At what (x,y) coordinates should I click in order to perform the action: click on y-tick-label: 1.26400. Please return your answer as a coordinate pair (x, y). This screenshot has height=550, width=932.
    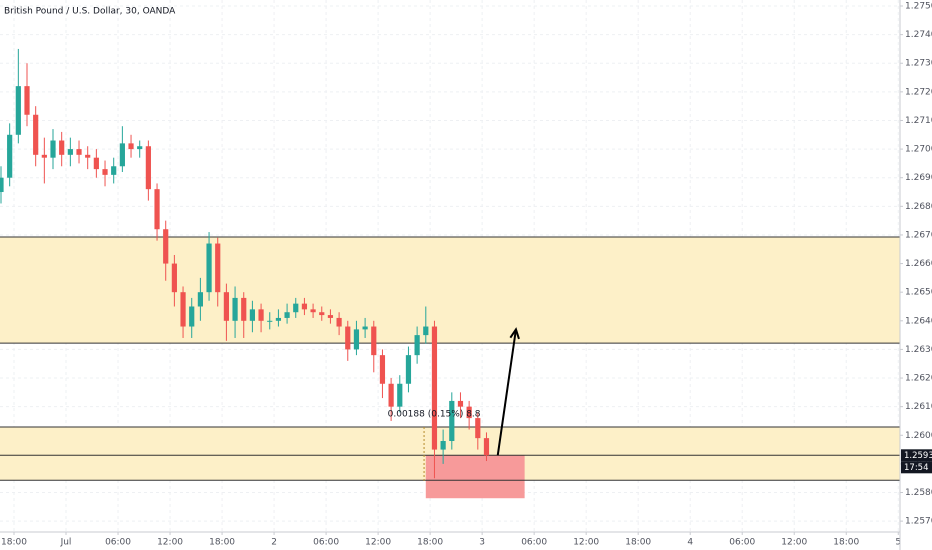
    Looking at the image, I should click on (918, 321).